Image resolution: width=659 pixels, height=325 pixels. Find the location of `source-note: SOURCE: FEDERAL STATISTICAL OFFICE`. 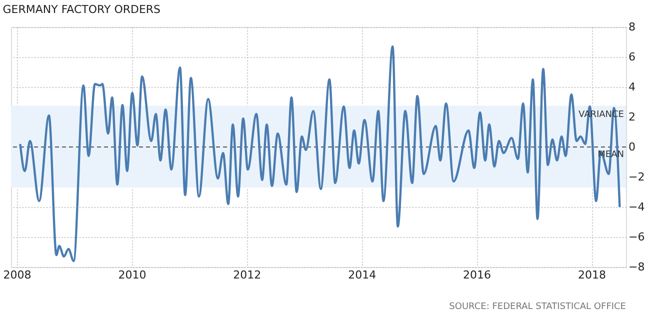

source-note: SOURCE: FEDERAL STATISTICAL OFFICE is located at coordinates (537, 307).